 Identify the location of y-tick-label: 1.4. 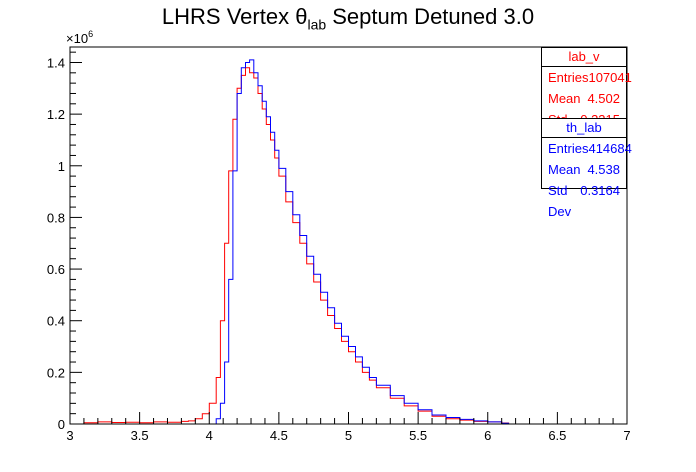
(56, 62).